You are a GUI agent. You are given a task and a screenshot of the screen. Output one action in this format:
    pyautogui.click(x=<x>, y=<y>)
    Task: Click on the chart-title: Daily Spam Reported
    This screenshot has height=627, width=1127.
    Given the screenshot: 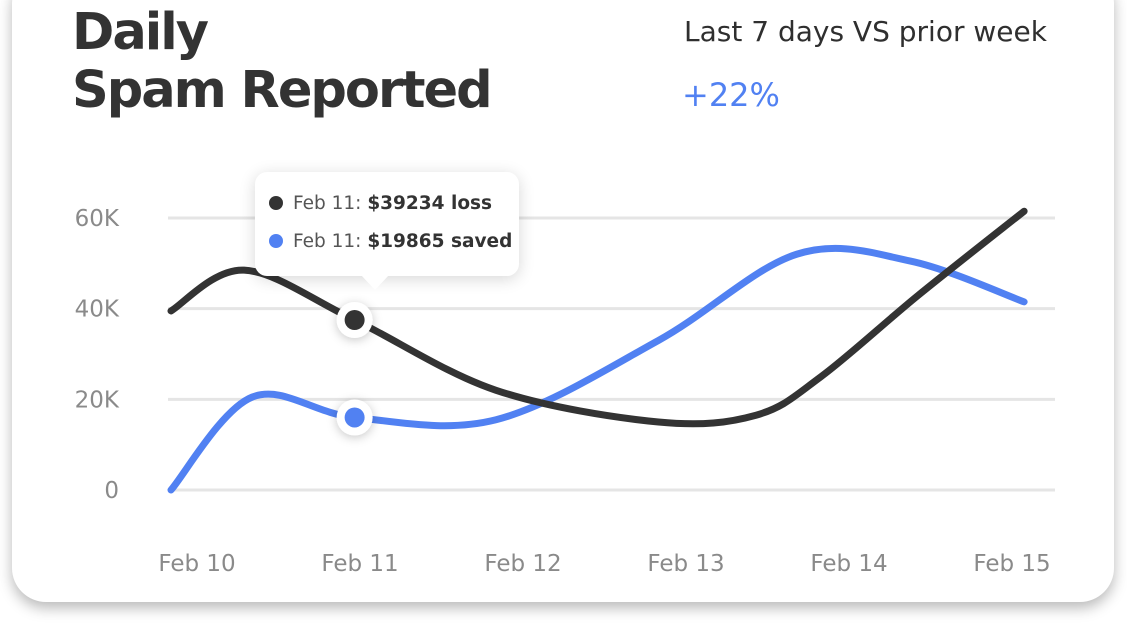 What is the action you would take?
    pyautogui.click(x=282, y=61)
    